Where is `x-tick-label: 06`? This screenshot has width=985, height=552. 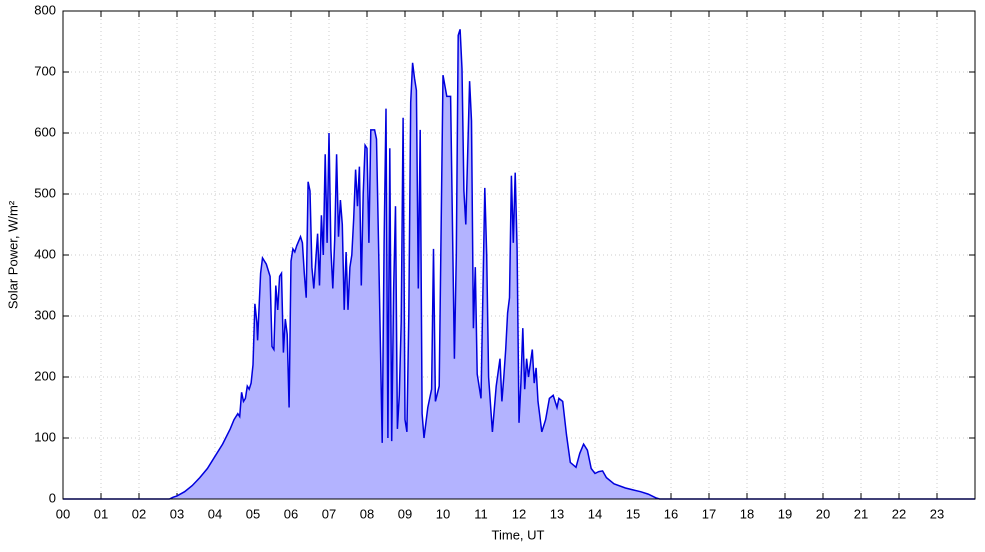 x-tick-label: 06 is located at coordinates (291, 513).